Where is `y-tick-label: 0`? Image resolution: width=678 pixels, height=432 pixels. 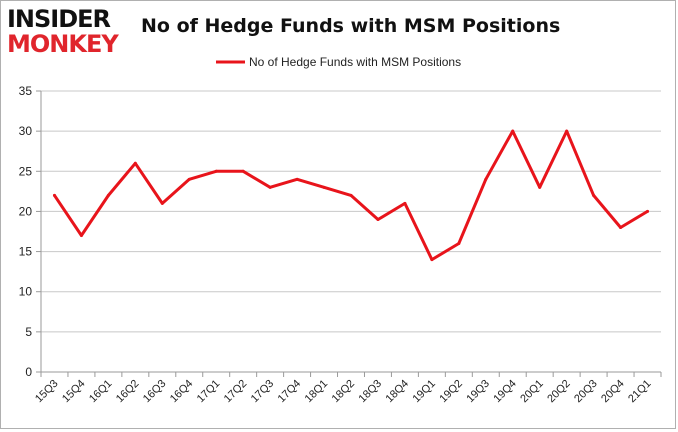 y-tick-label: 0 is located at coordinates (28, 372).